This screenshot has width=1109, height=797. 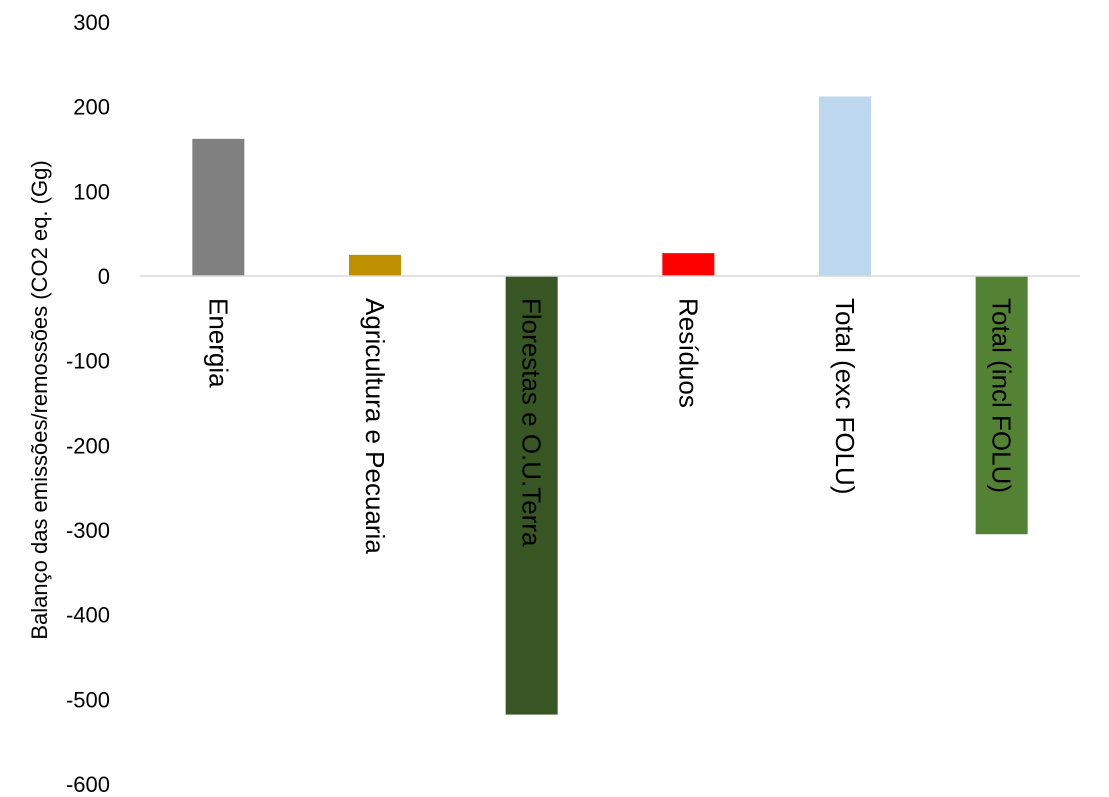 What do you see at coordinates (375, 426) in the screenshot?
I see `category-label: Agricultura e Pecuaria` at bounding box center [375, 426].